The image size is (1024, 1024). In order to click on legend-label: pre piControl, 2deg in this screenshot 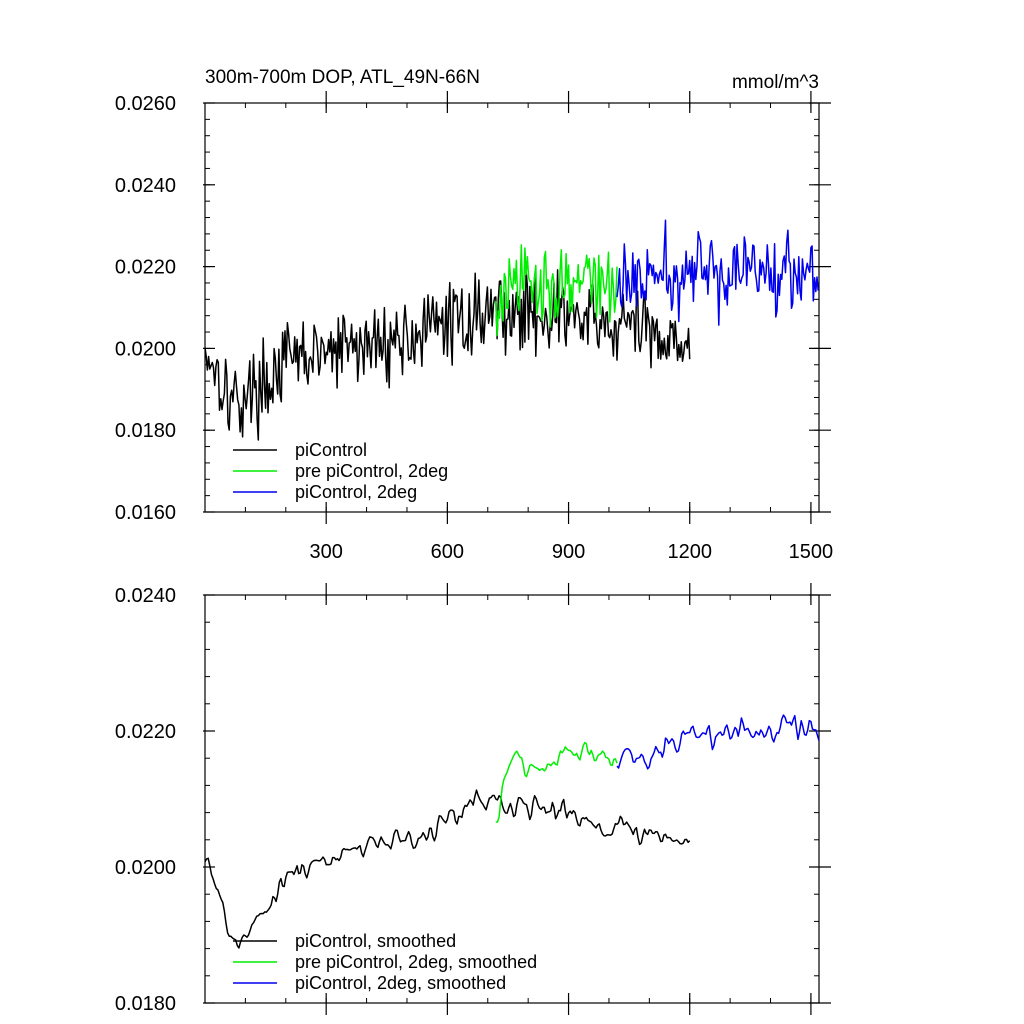, I will do `click(371, 471)`.